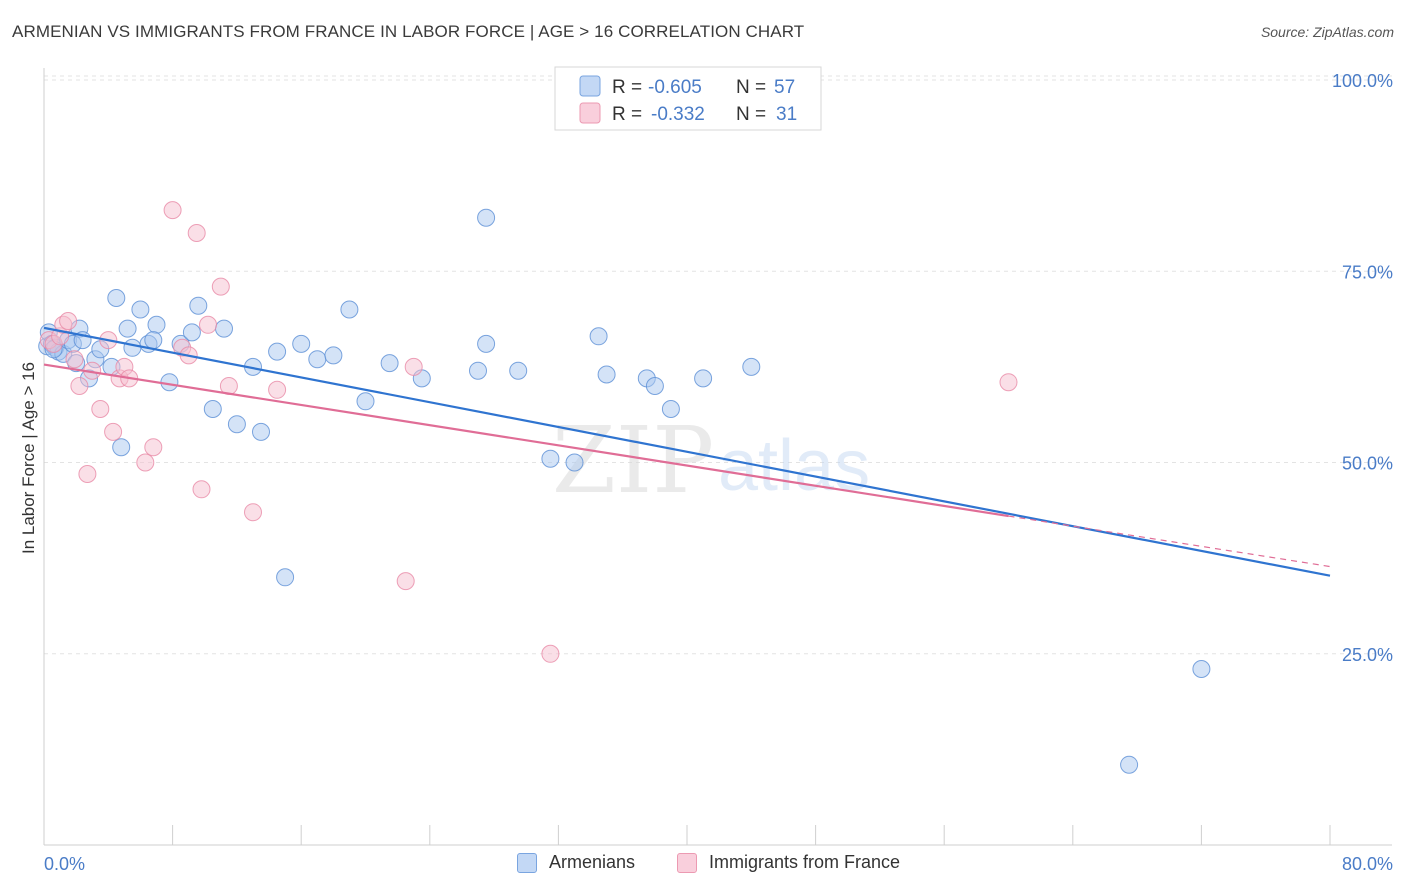 The image size is (1406, 892). What do you see at coordinates (805, 862) in the screenshot?
I see `legend-label-france: Immigrants from France` at bounding box center [805, 862].